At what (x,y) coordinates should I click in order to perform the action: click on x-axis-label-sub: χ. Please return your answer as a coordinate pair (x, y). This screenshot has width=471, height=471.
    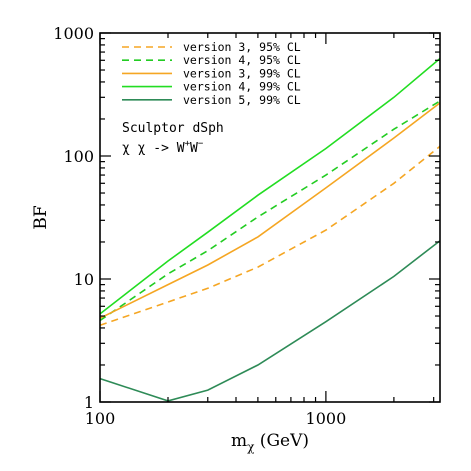
    Looking at the image, I should click on (251, 447).